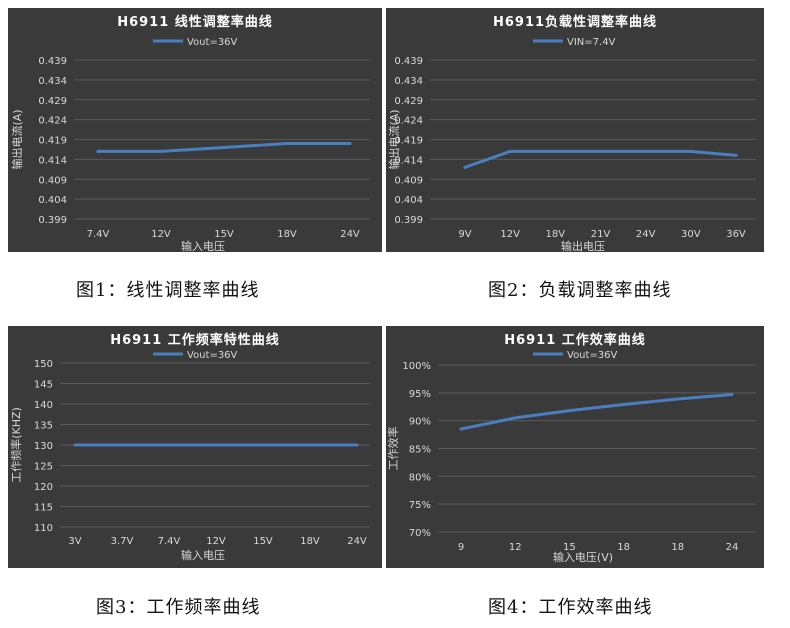  I want to click on y-tick-label: 140, so click(43, 405).